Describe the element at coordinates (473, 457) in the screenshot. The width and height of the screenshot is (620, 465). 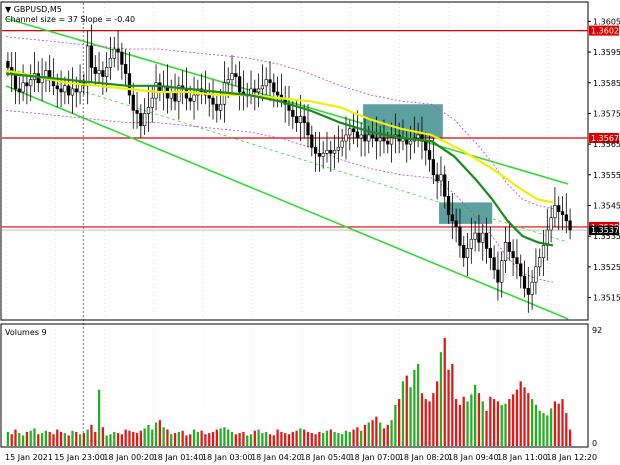
I see `time-tick-label: 18 Jan 09:40` at that location.